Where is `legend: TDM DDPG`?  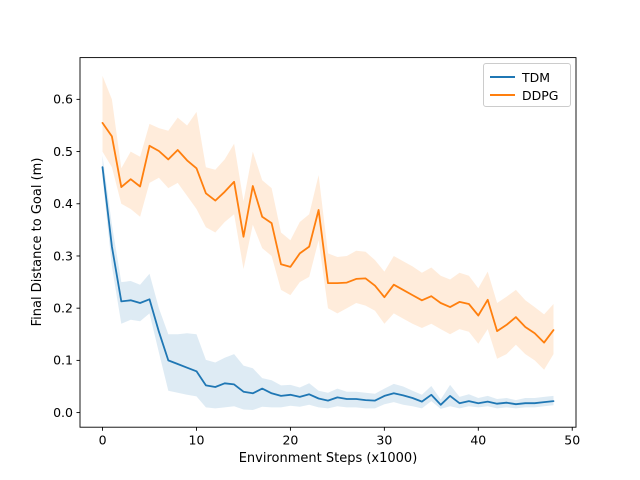 legend: TDM DDPG is located at coordinates (527, 85).